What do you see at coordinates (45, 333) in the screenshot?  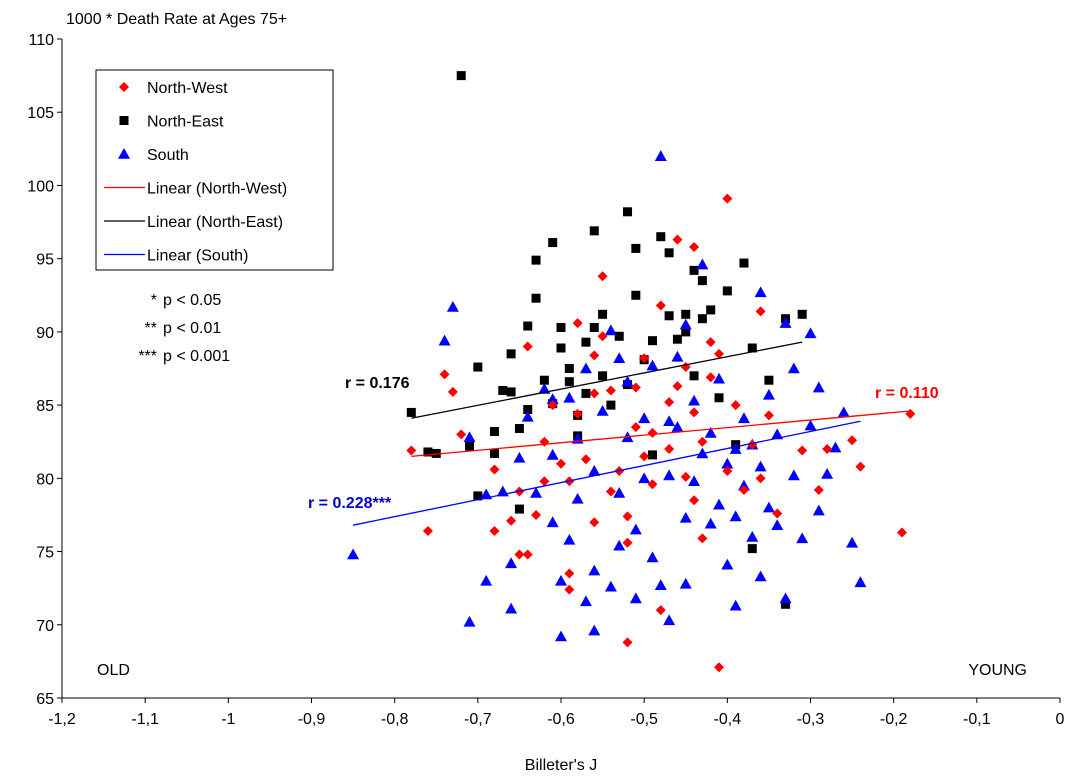 I see `y-tick-label: 90` at bounding box center [45, 333].